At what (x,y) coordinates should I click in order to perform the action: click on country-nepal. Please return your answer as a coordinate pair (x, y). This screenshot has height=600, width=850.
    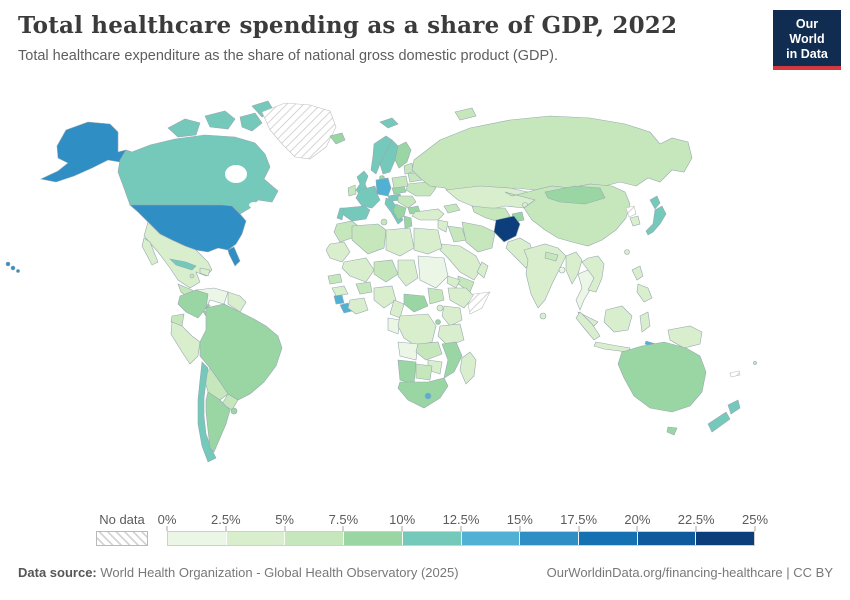
    Looking at the image, I should click on (551, 256).